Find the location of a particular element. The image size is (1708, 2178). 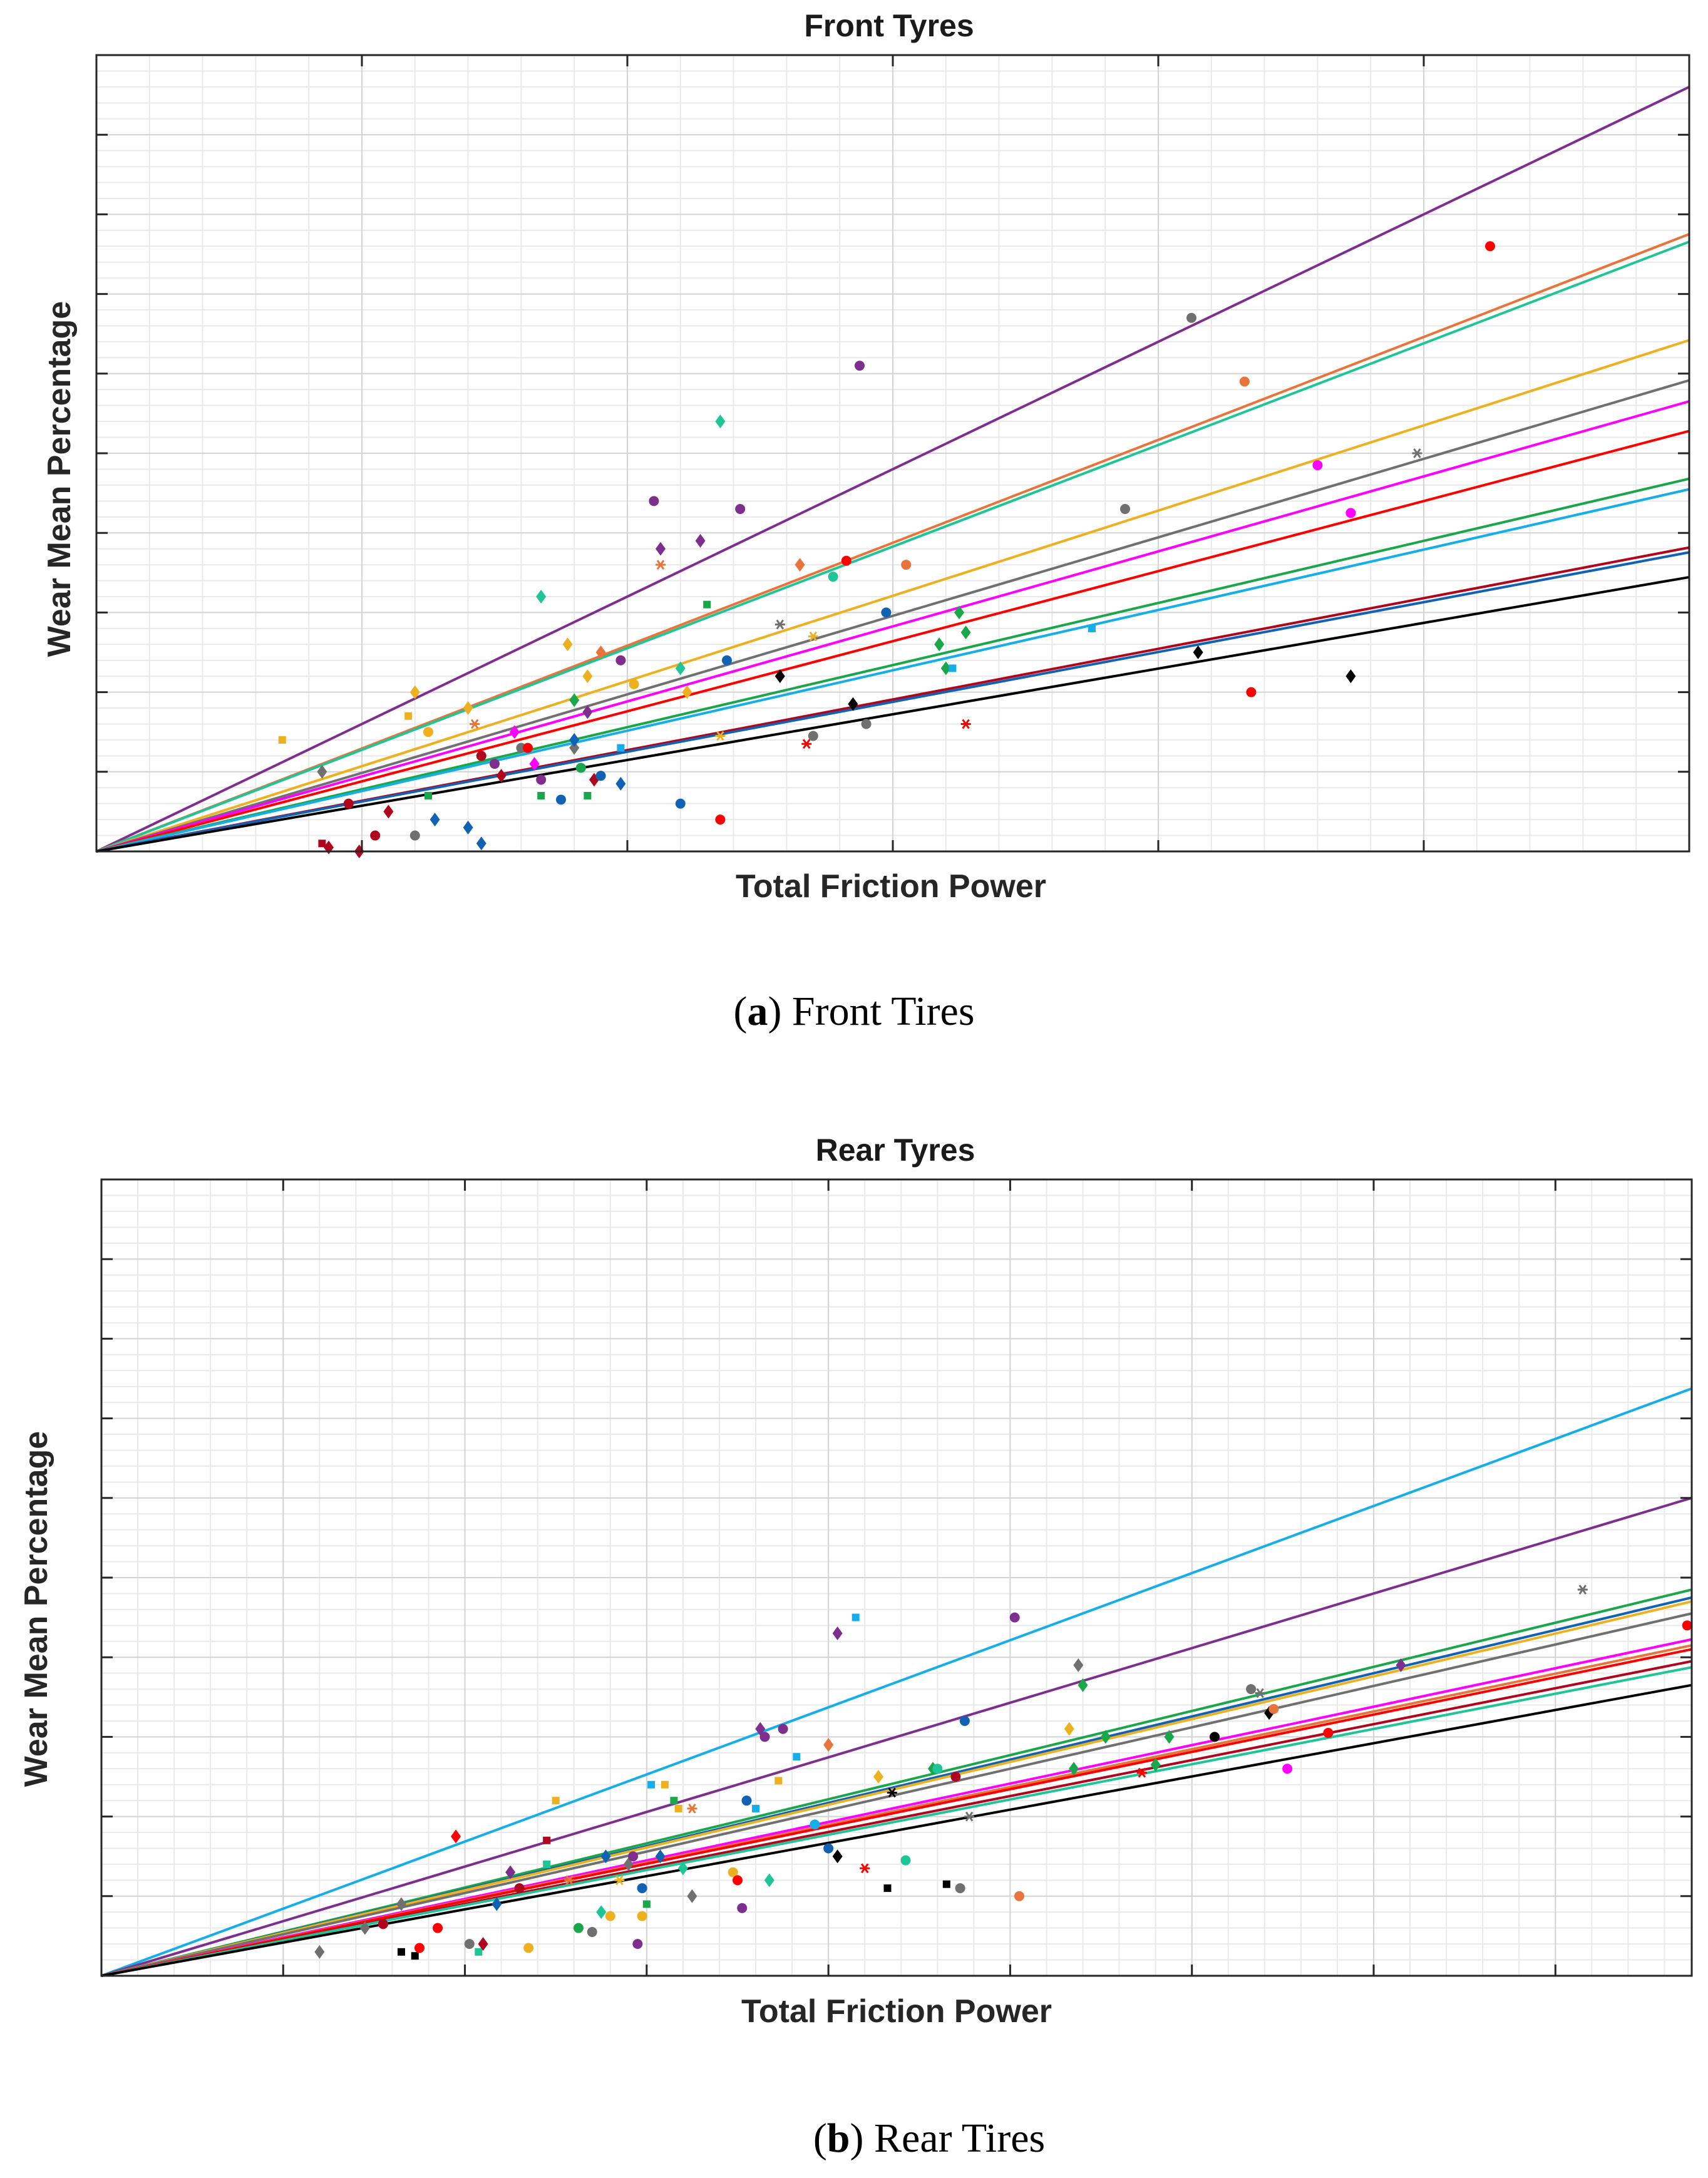

points-rear is located at coordinates (1003, 1772).